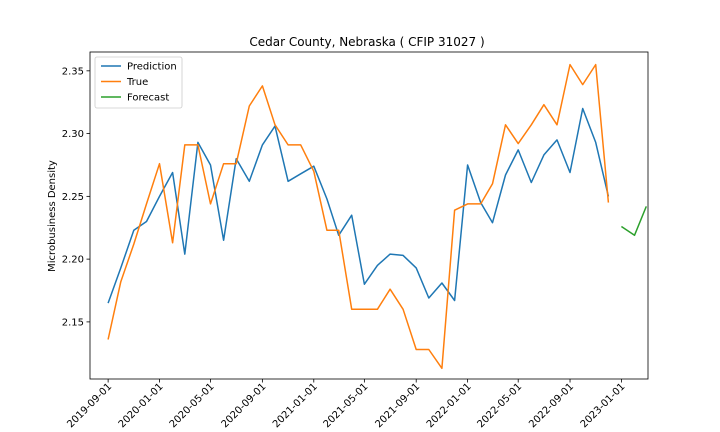 The image size is (720, 432). What do you see at coordinates (52, 216) in the screenshot?
I see `y-axis-title: Microbusiness Density` at bounding box center [52, 216].